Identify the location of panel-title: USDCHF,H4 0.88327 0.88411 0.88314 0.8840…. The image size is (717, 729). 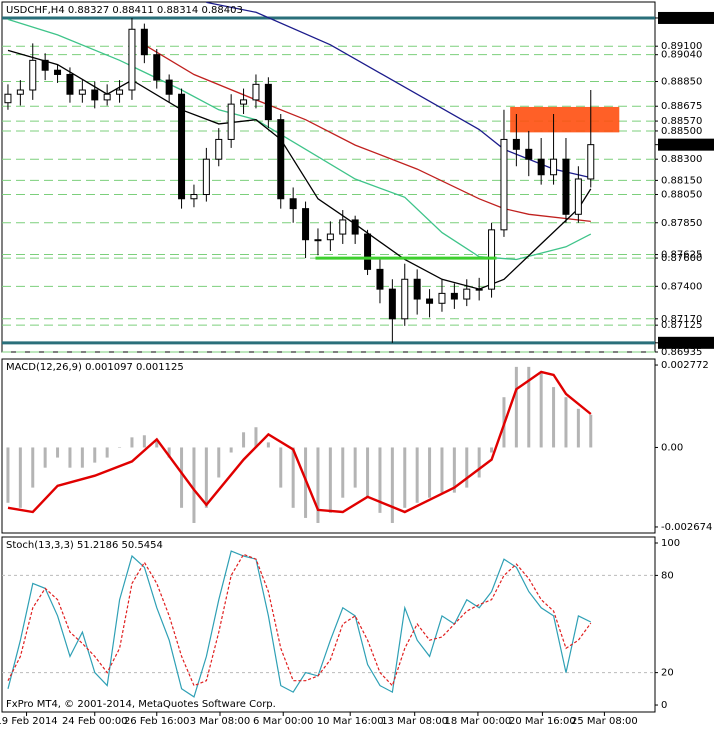
(124, 10).